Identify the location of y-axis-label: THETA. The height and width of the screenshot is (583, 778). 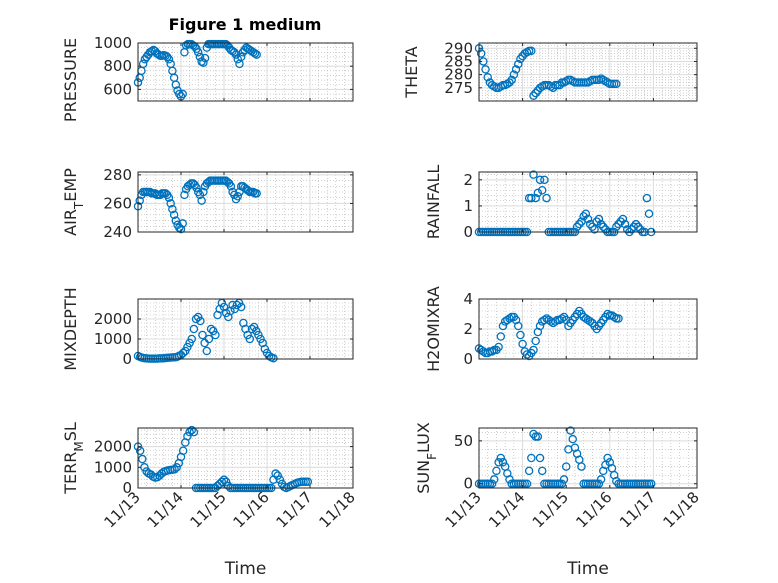
(411, 72).